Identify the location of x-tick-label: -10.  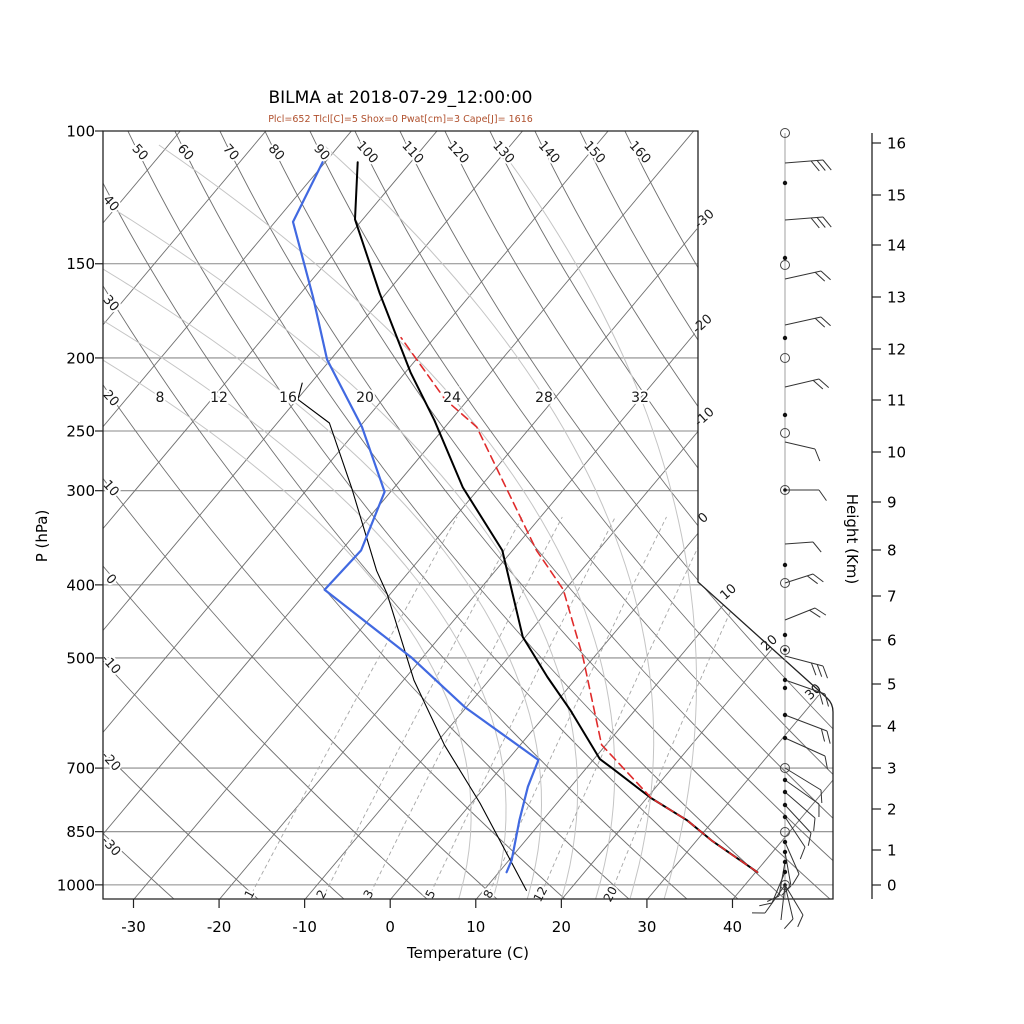
(304, 927).